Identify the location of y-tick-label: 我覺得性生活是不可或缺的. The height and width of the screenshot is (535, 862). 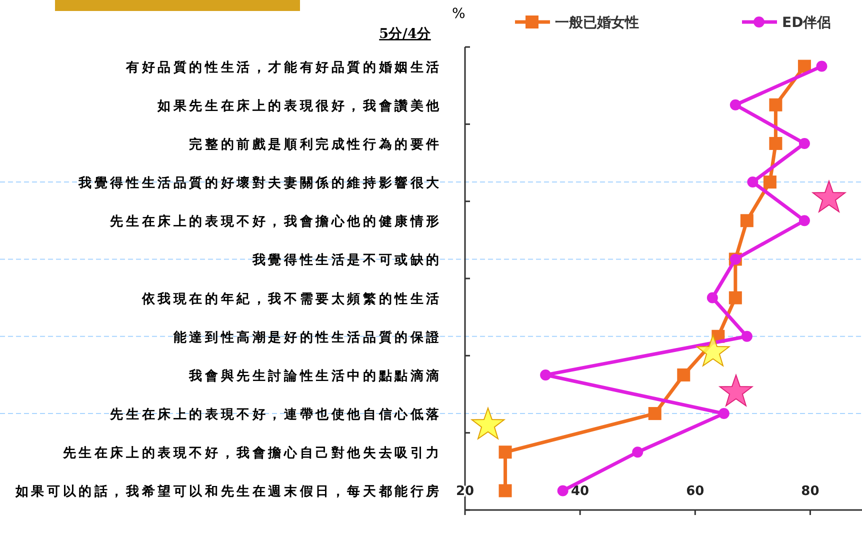
(346, 260).